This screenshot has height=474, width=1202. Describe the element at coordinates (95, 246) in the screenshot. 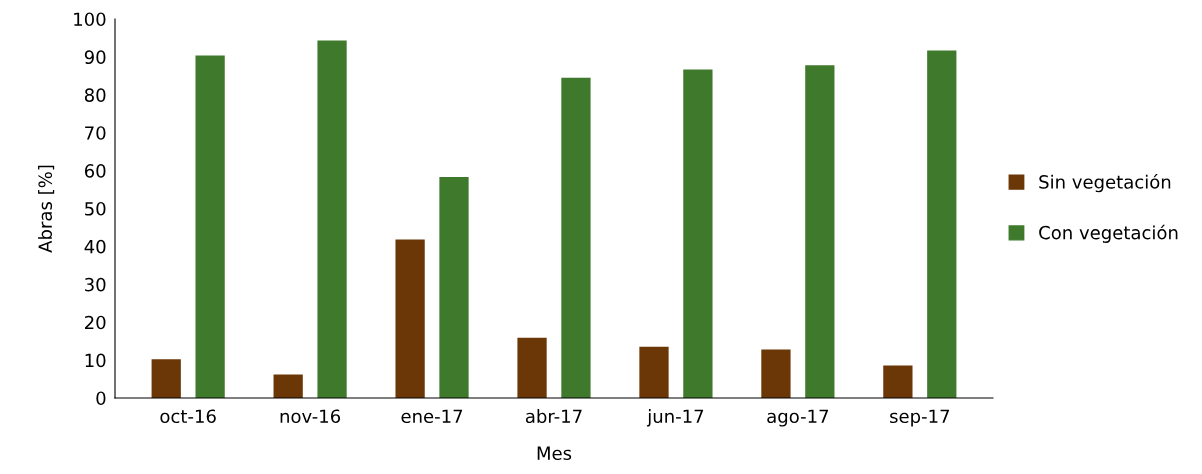

I see `y-tick-label: 40` at that location.